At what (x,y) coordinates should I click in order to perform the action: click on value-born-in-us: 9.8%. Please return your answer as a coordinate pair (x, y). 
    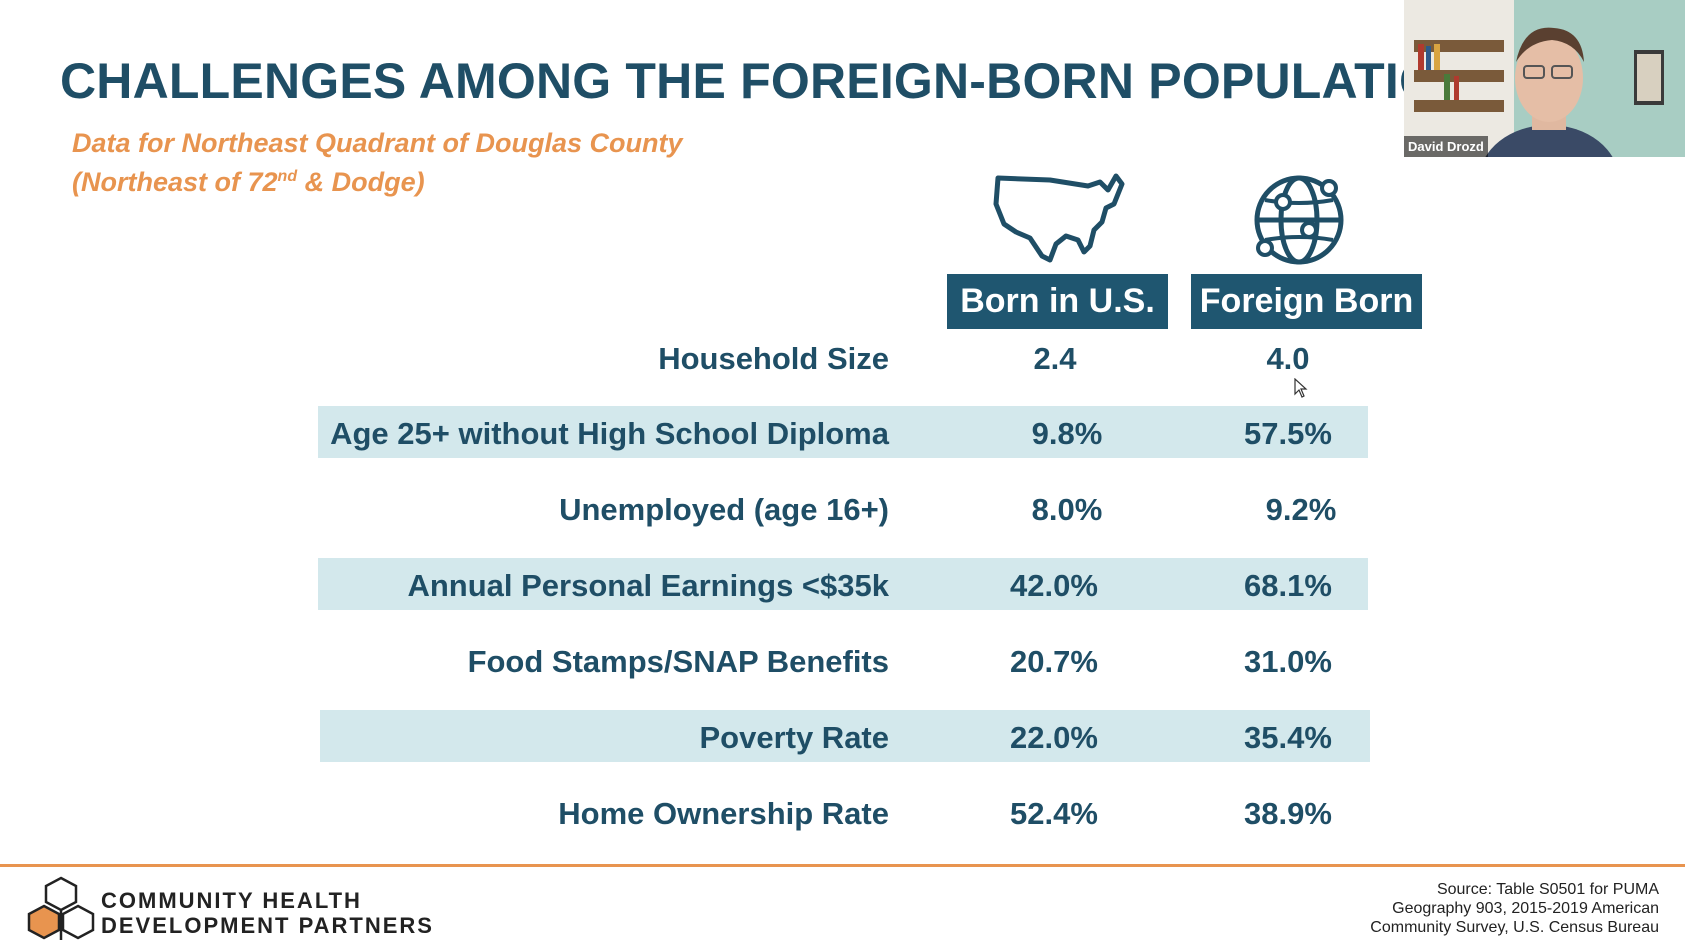
    Looking at the image, I should click on (1067, 433).